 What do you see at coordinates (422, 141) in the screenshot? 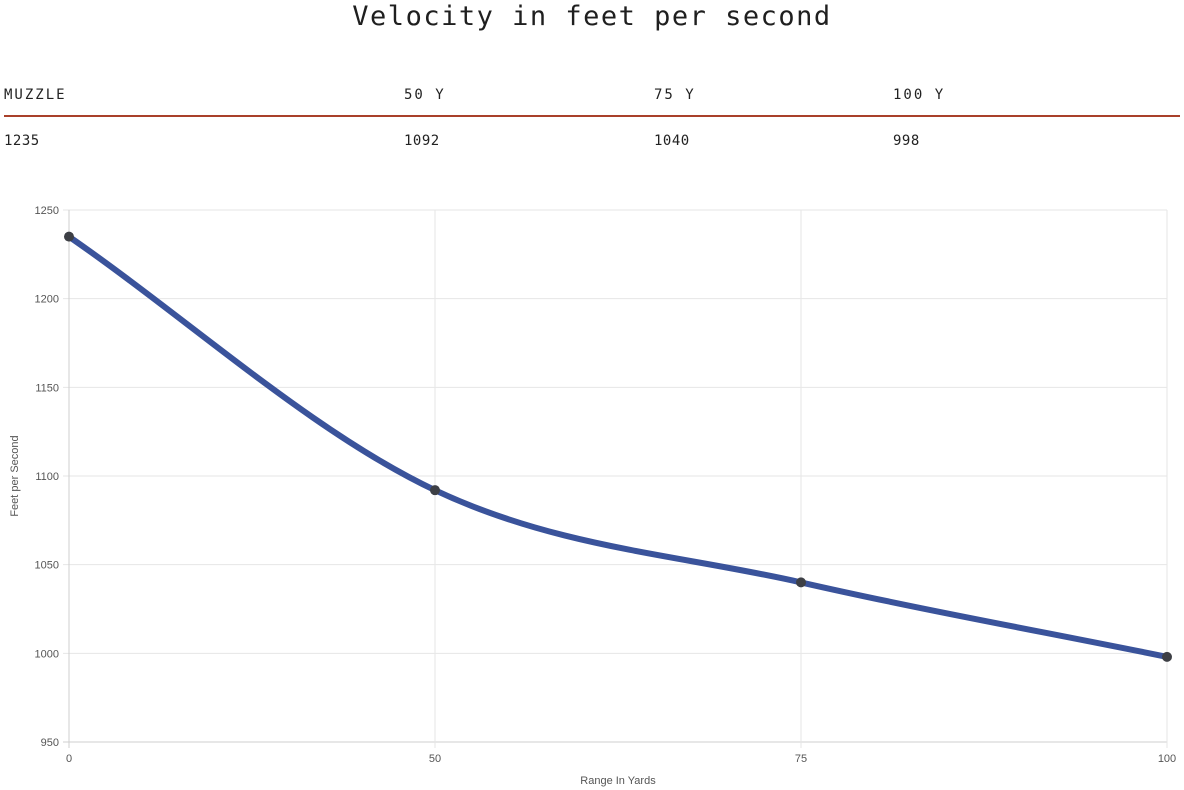
I see `value-50-yards: 1092` at bounding box center [422, 141].